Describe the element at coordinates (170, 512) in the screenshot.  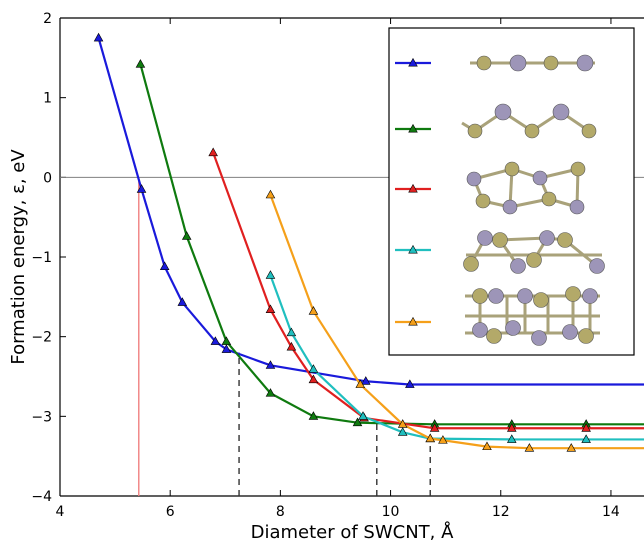
I see `x-tick-label: 6` at that location.